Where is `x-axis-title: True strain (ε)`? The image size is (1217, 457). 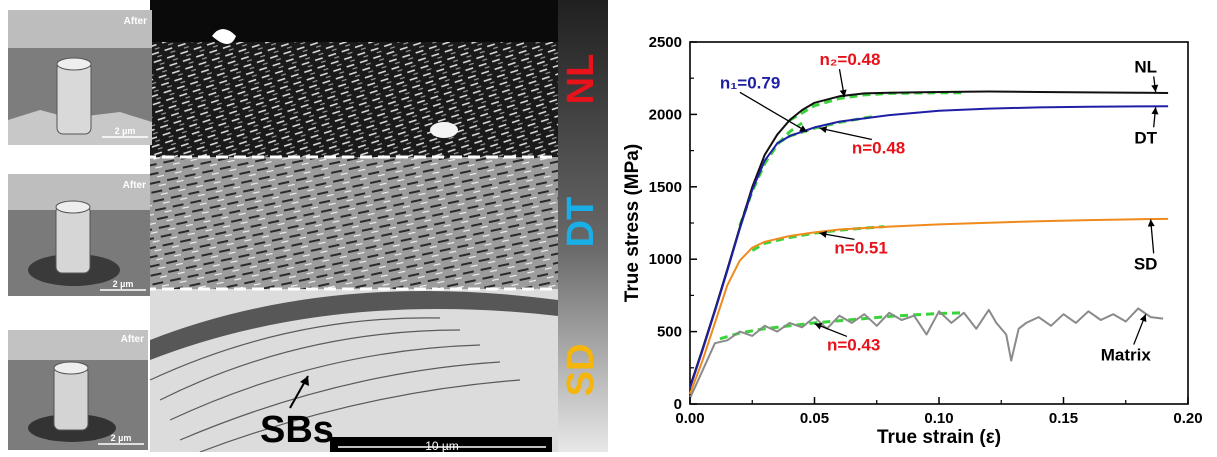 x-axis-title: True strain (ε) is located at coordinates (939, 437).